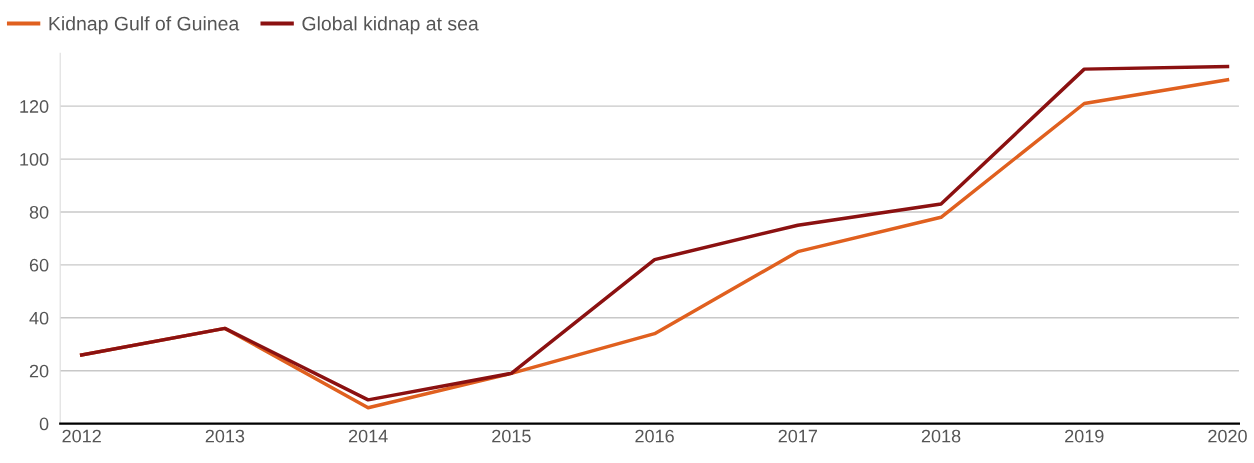  What do you see at coordinates (81, 436) in the screenshot?
I see `x-tick-label: 2012` at bounding box center [81, 436].